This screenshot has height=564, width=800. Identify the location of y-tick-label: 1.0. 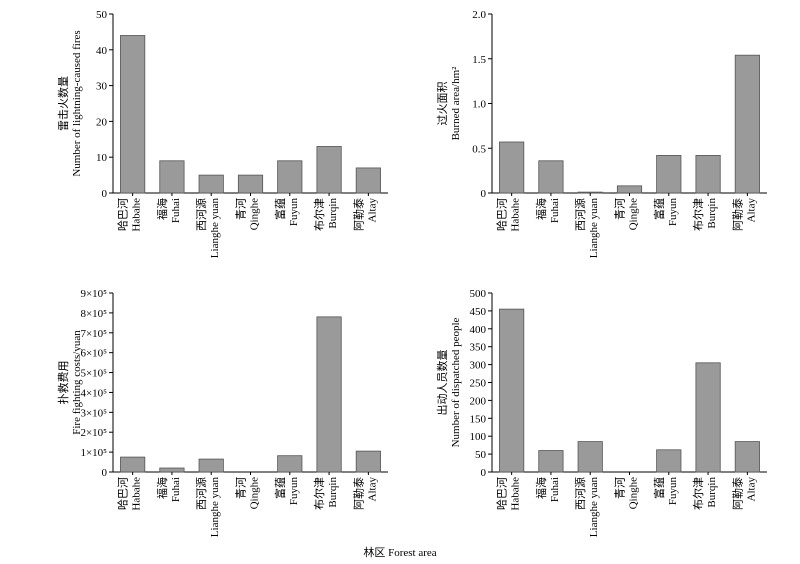
(479, 105).